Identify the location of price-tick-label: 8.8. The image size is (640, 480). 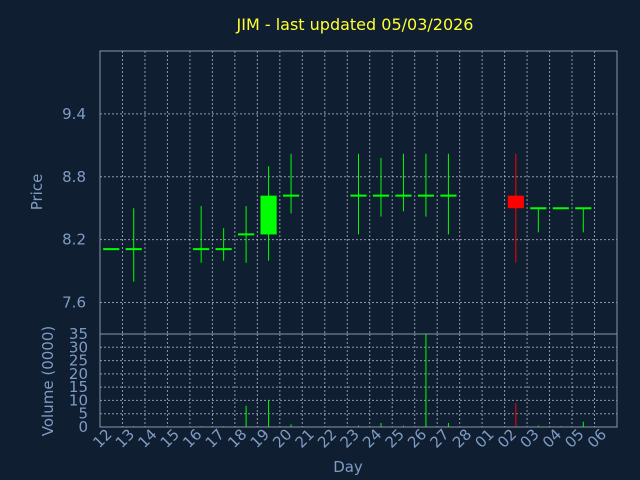
(74, 177).